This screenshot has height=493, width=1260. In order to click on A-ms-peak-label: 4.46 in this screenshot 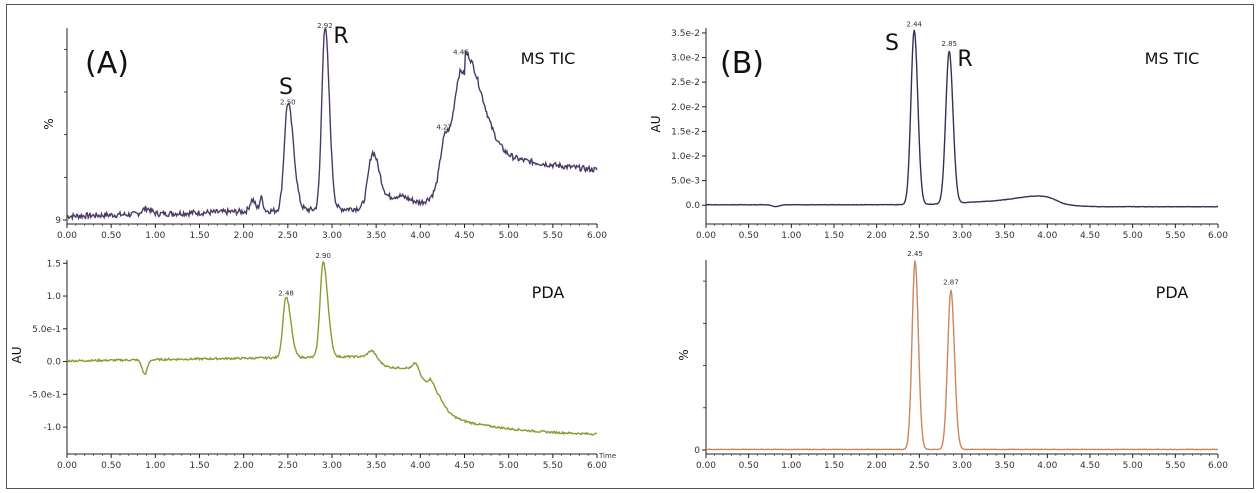, I will do `click(461, 53)`.